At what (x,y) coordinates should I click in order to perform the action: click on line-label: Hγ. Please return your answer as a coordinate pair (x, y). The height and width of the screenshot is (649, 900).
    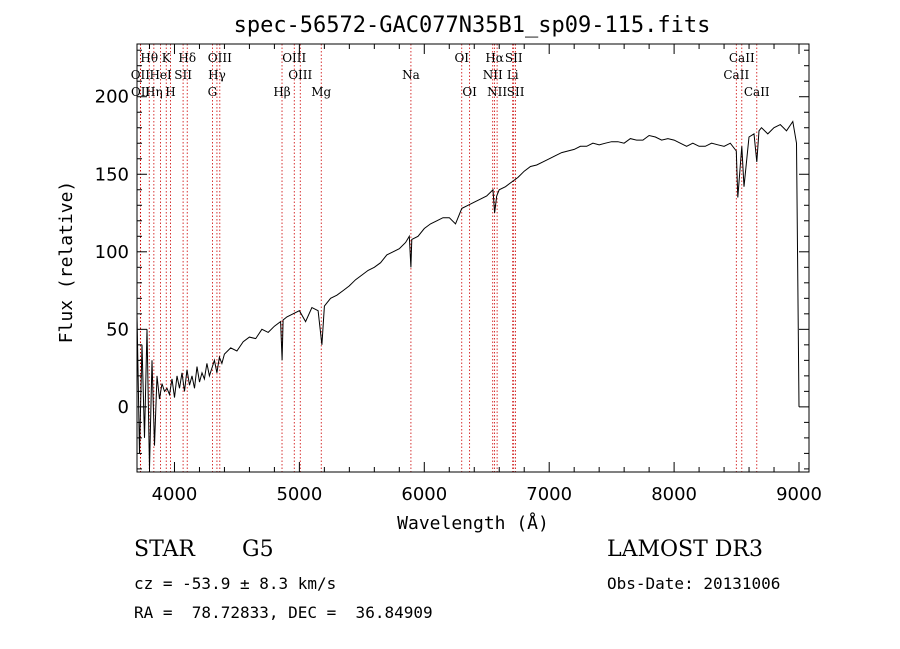
    Looking at the image, I should click on (217, 75).